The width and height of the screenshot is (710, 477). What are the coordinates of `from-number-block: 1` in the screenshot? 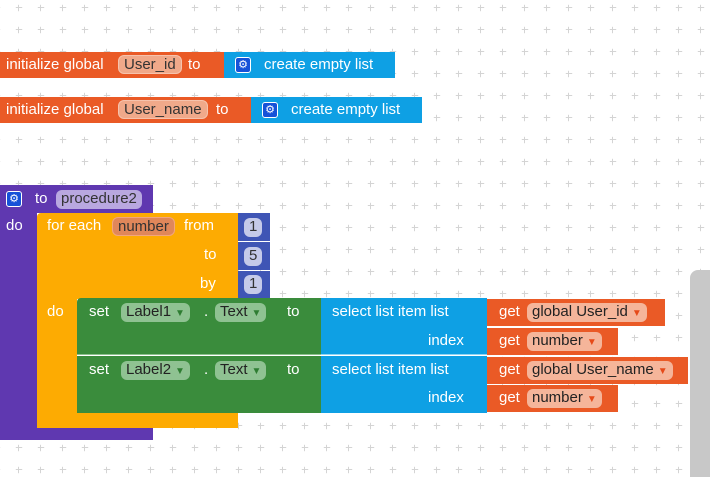 It's located at (254, 227).